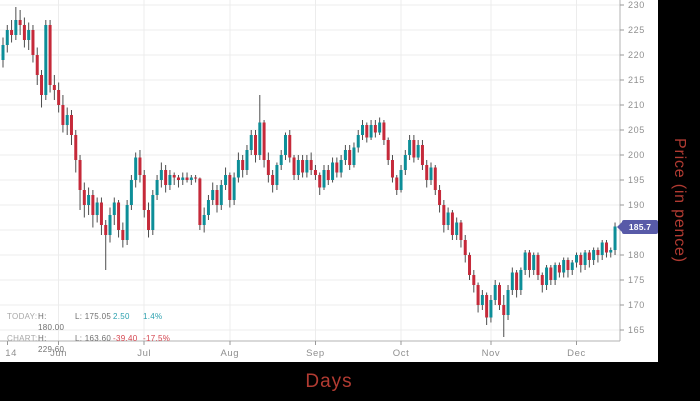 The image size is (700, 401). What do you see at coordinates (157, 338) in the screenshot?
I see `legend-chart-change-pct: -17.5%` at bounding box center [157, 338].